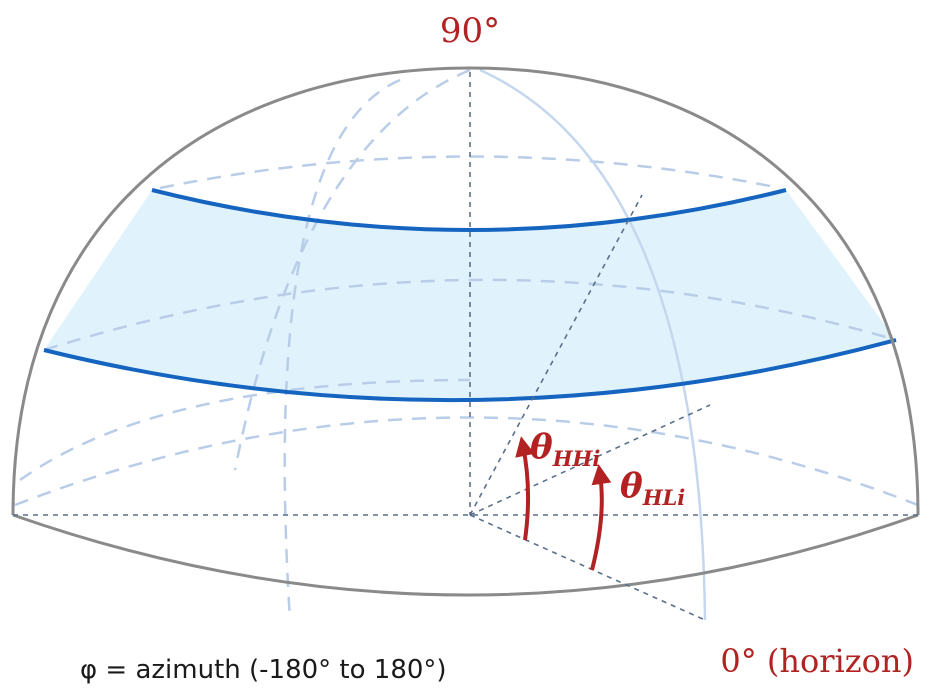 The image size is (929, 691). I want to click on theta-hl-label: θHLi, so click(652, 488).